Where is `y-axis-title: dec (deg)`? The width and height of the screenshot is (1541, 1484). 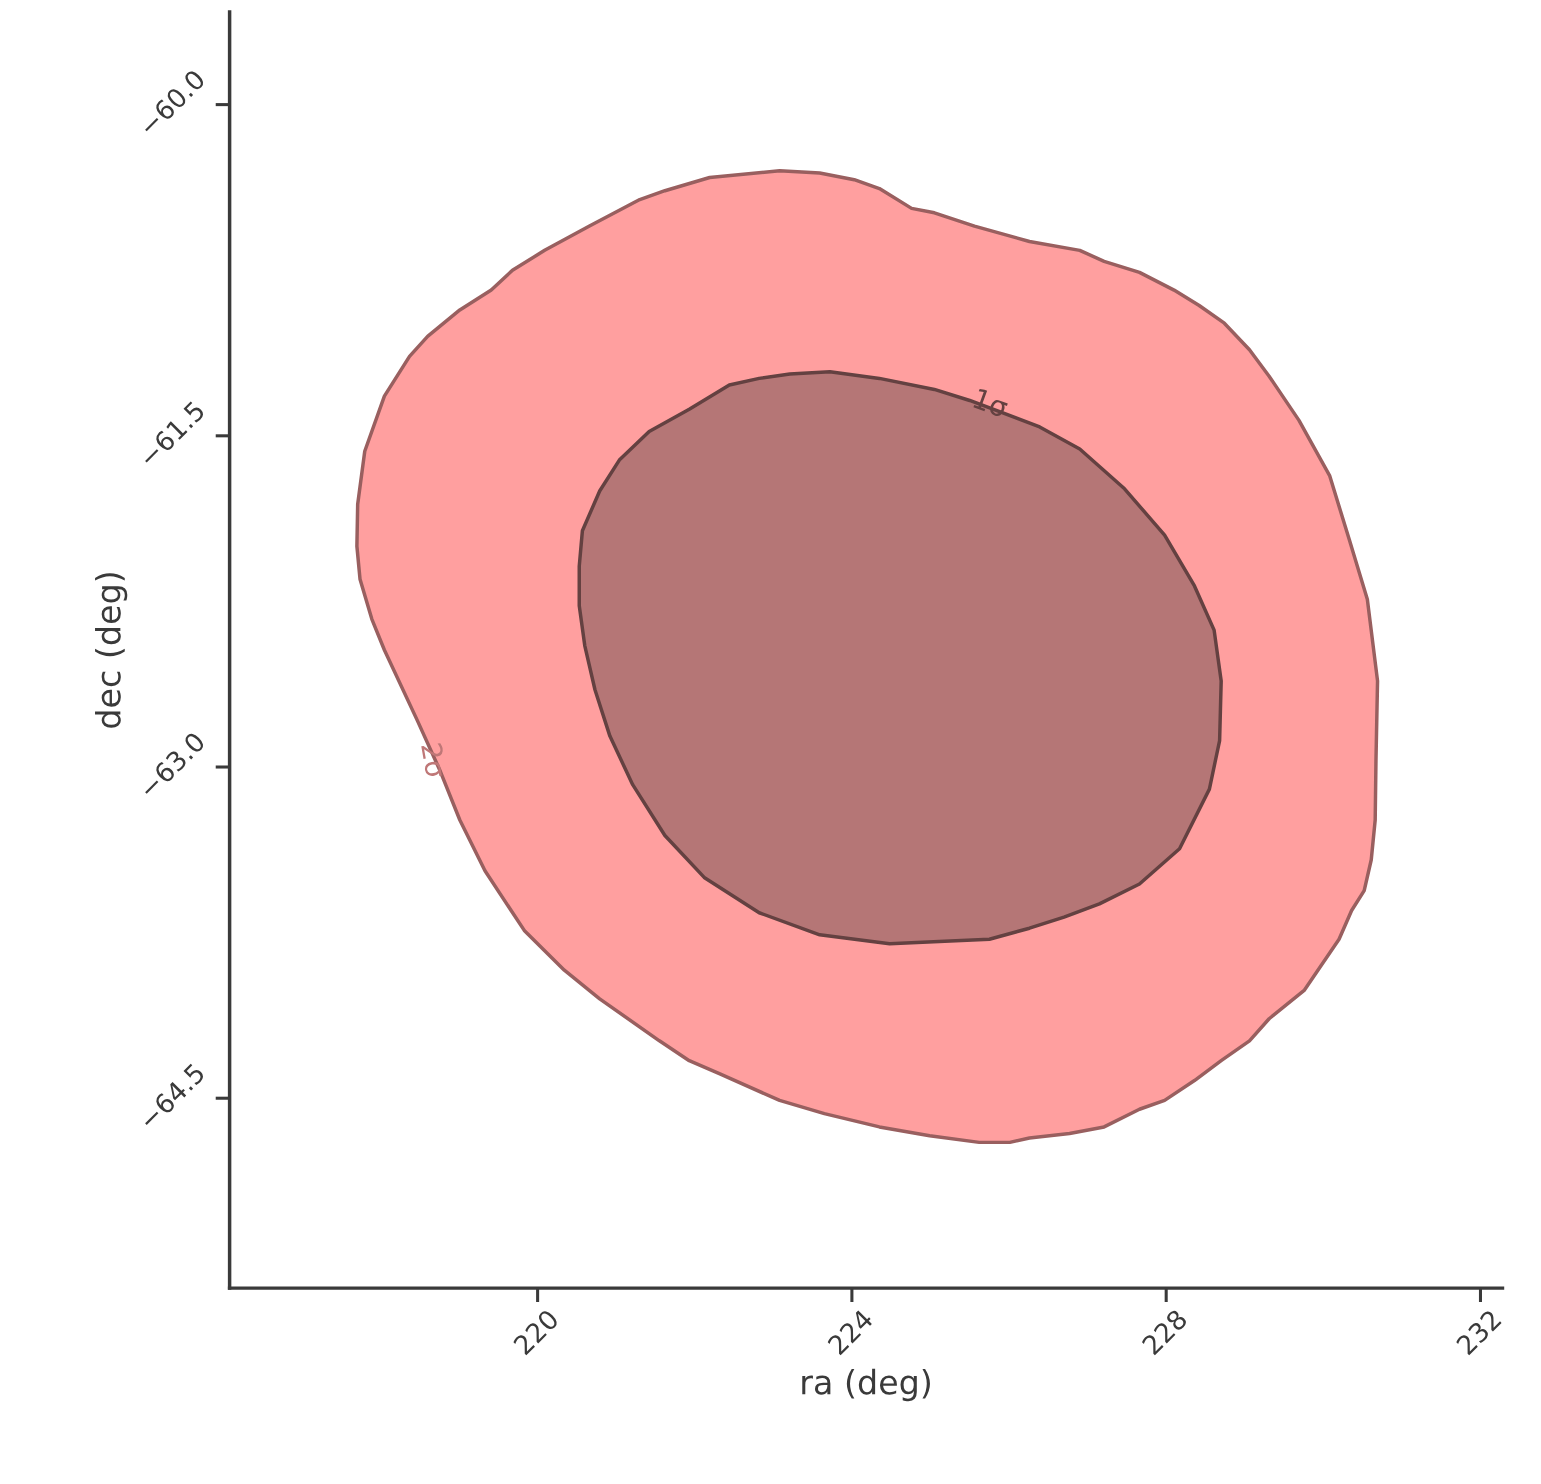 y-axis-title: dec (deg) is located at coordinates (111, 650).